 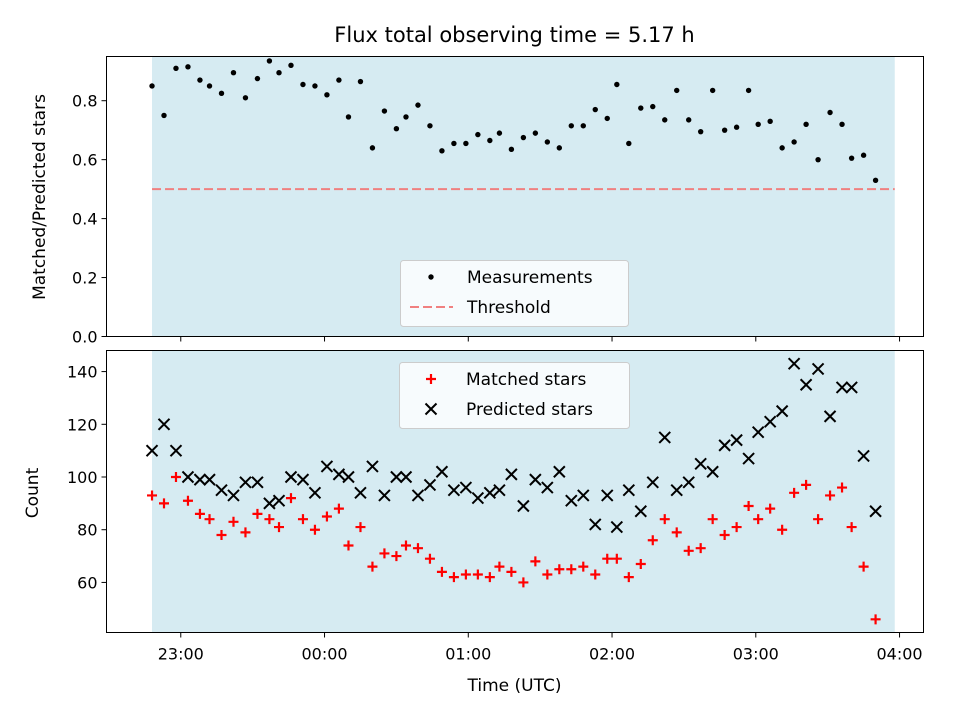 I want to click on legend-matched-plus, so click(x=431, y=379).